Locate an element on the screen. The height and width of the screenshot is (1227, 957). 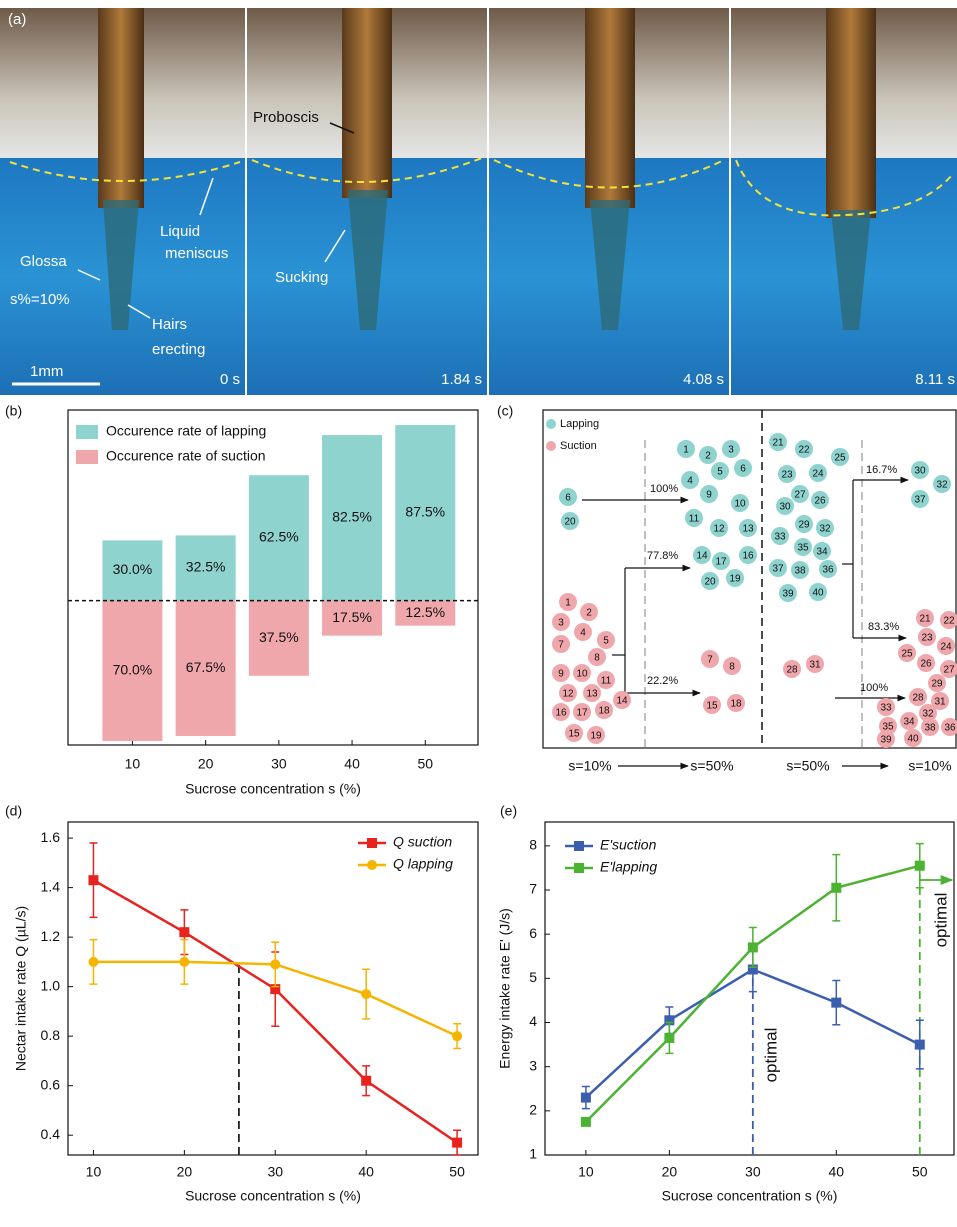
arrow-label: 16.7% is located at coordinates (881, 470).